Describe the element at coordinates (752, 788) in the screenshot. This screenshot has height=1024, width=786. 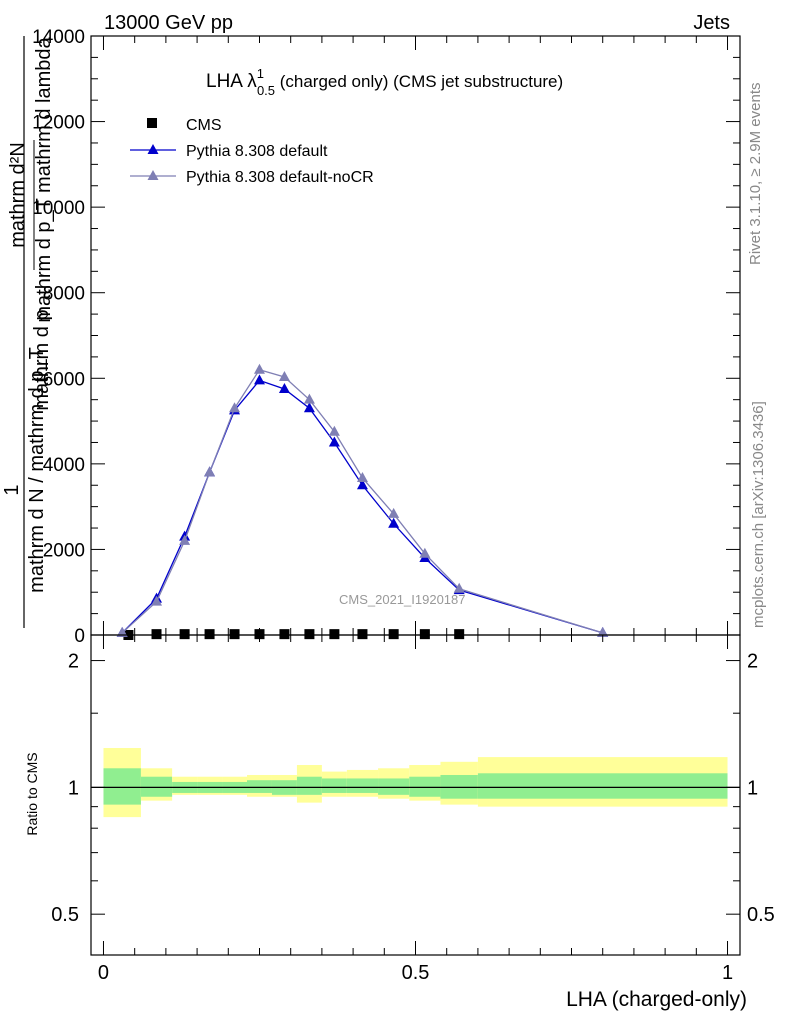
I see `ratio-y-tick-label-right: 1` at that location.